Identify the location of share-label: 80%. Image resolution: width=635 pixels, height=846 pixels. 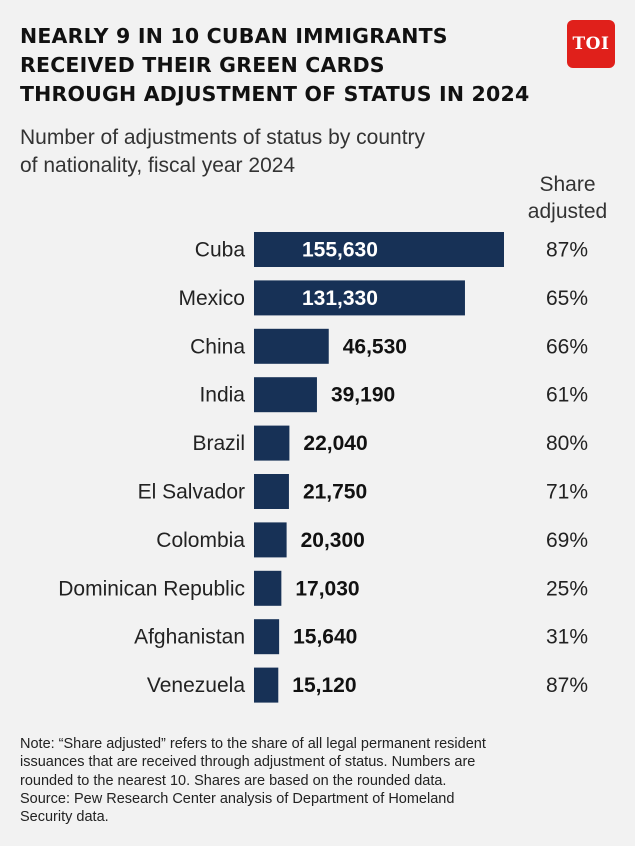
(567, 443).